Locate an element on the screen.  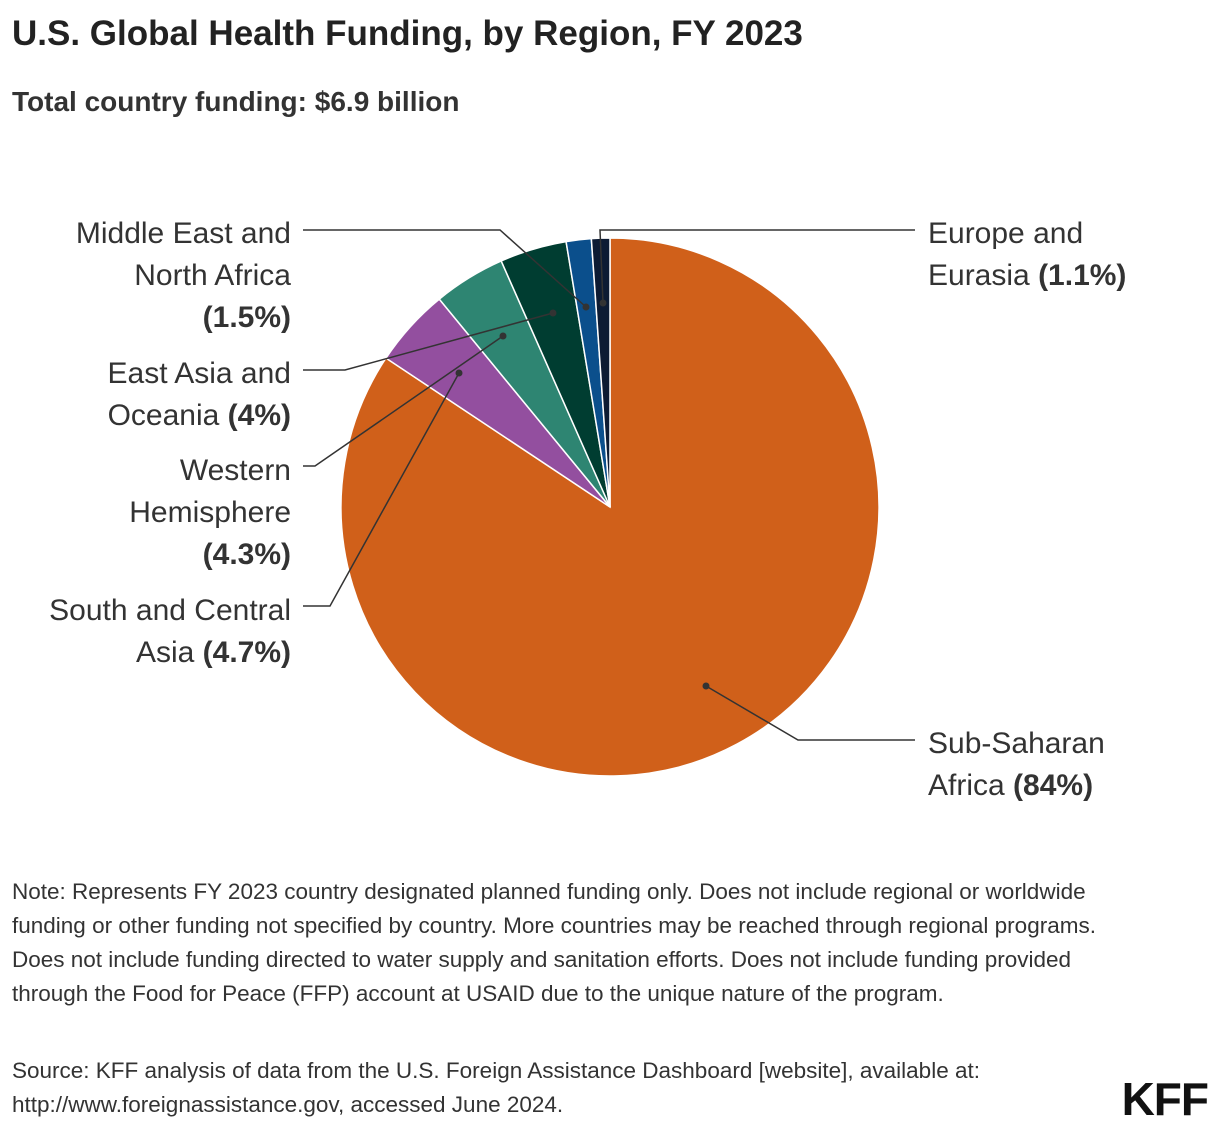
value-label: (4%) is located at coordinates (259, 415).